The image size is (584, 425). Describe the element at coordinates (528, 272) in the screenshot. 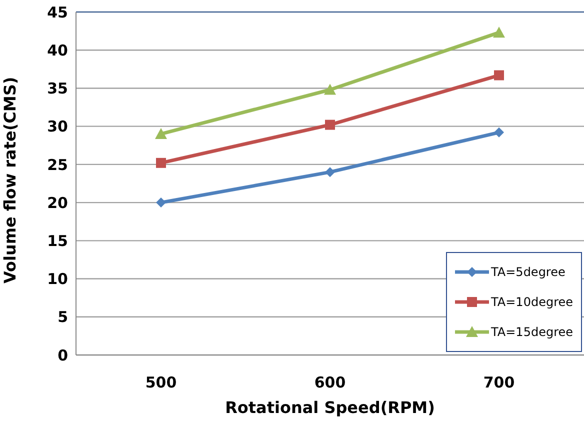

I see `legend-label: TA=5degree` at that location.